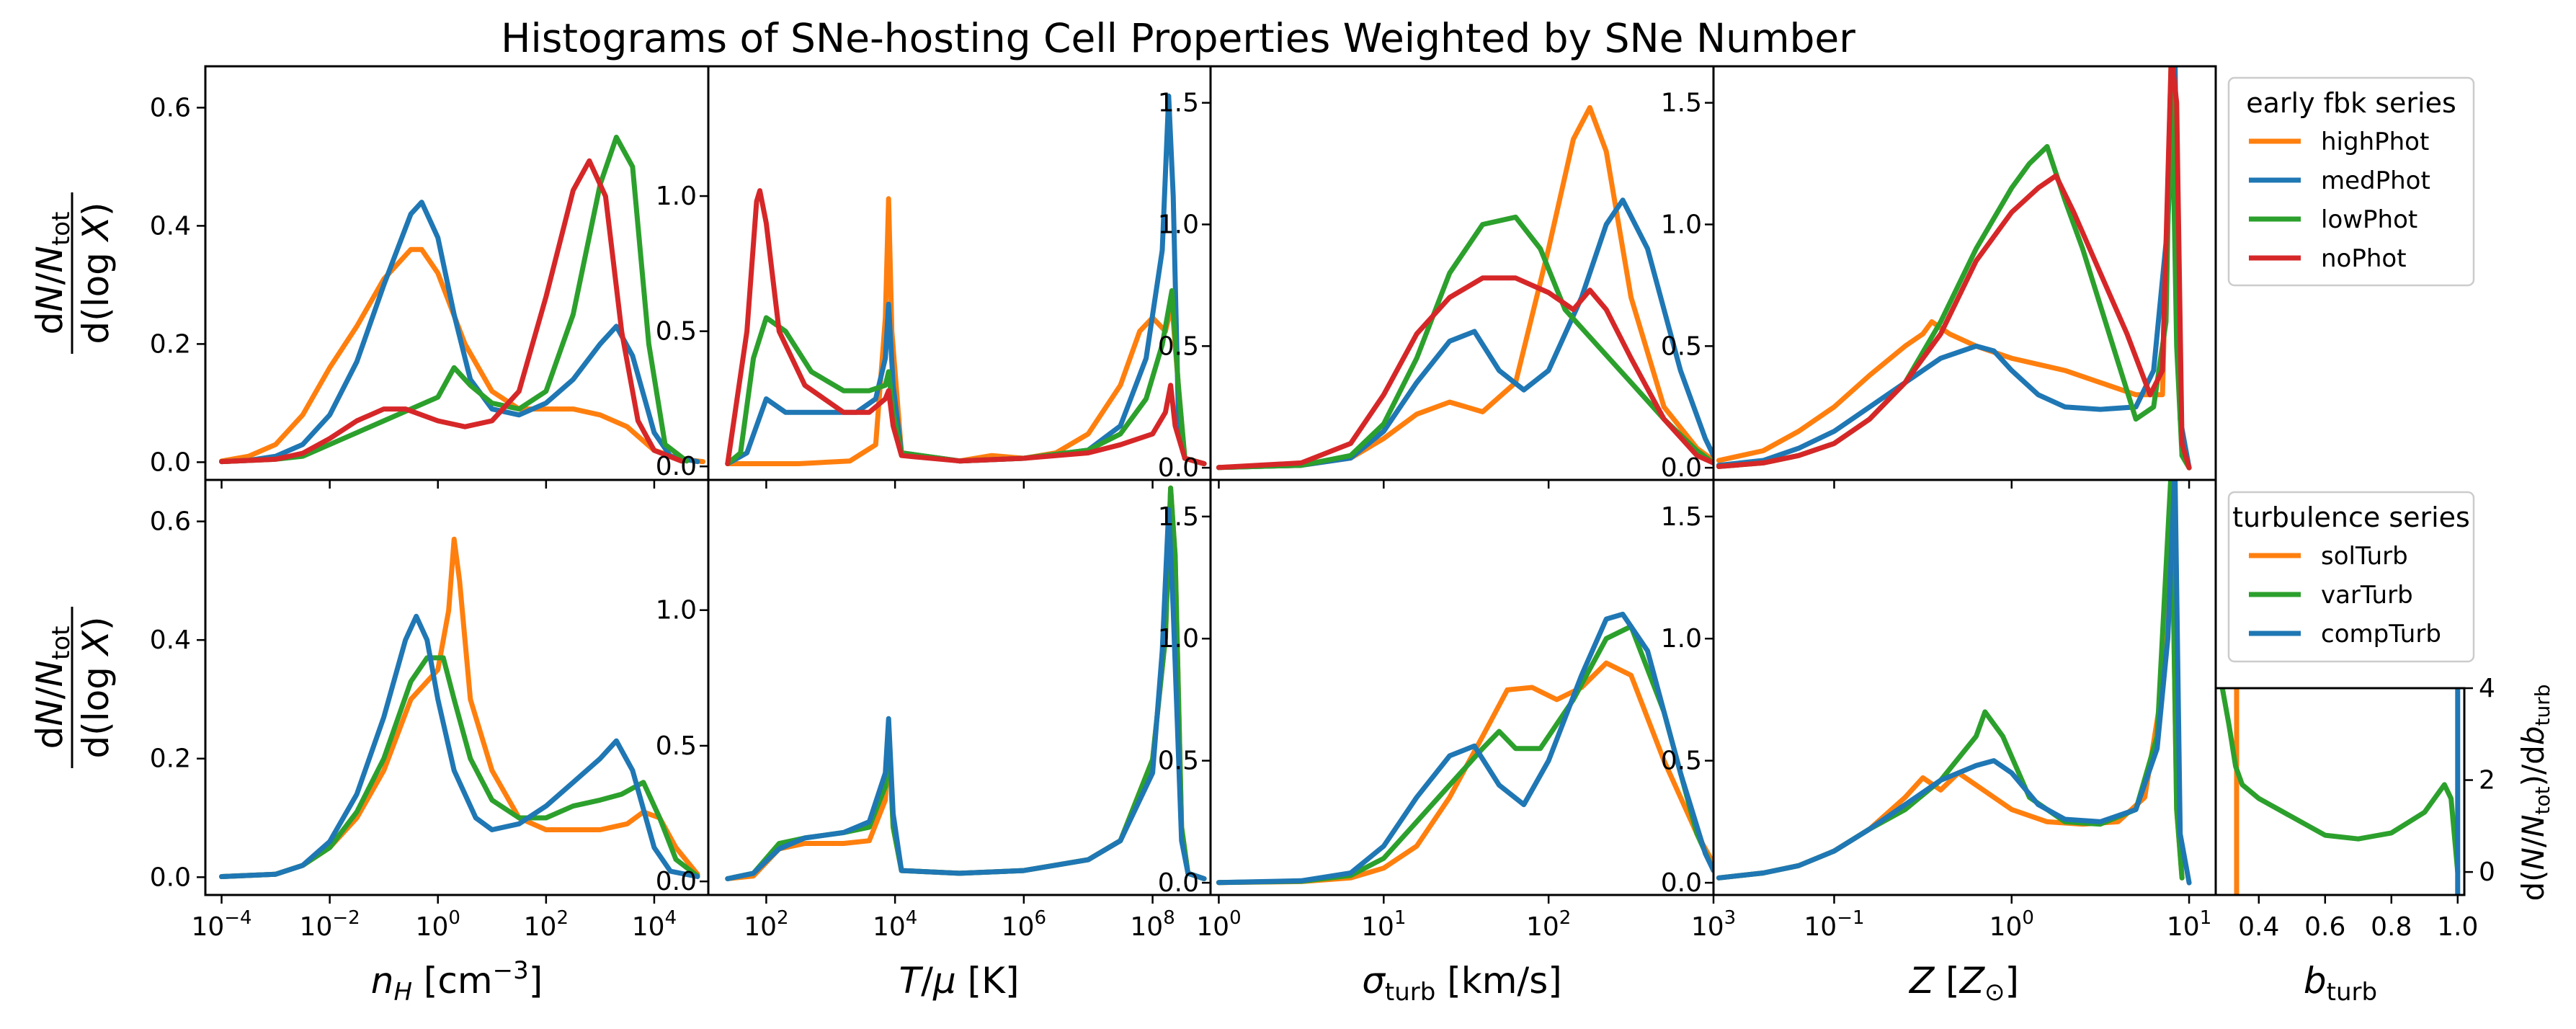  What do you see at coordinates (170, 759) in the screenshot?
I see `ytick-label: 0.2` at bounding box center [170, 759].